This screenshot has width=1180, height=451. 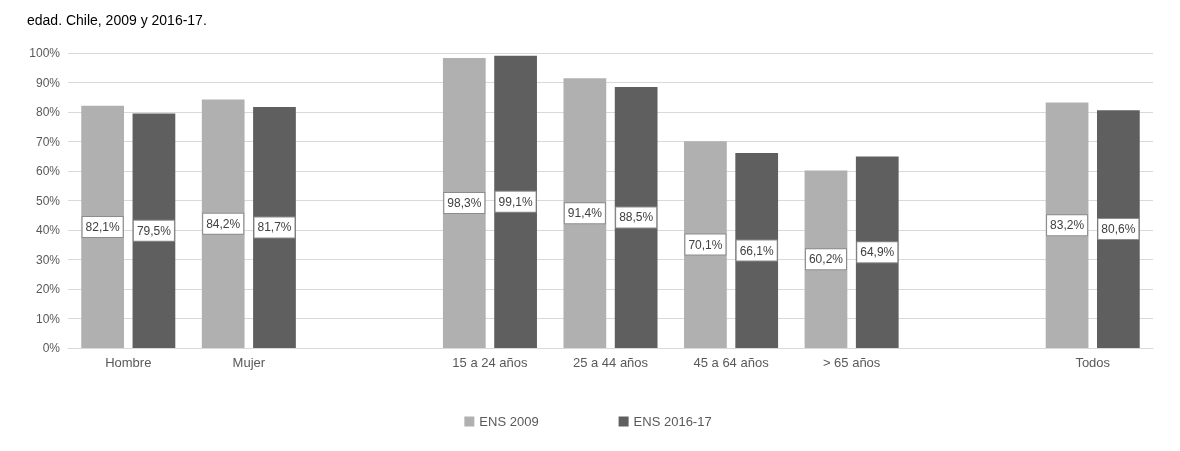 I want to click on data-label: 80,6%, so click(x=1118, y=229).